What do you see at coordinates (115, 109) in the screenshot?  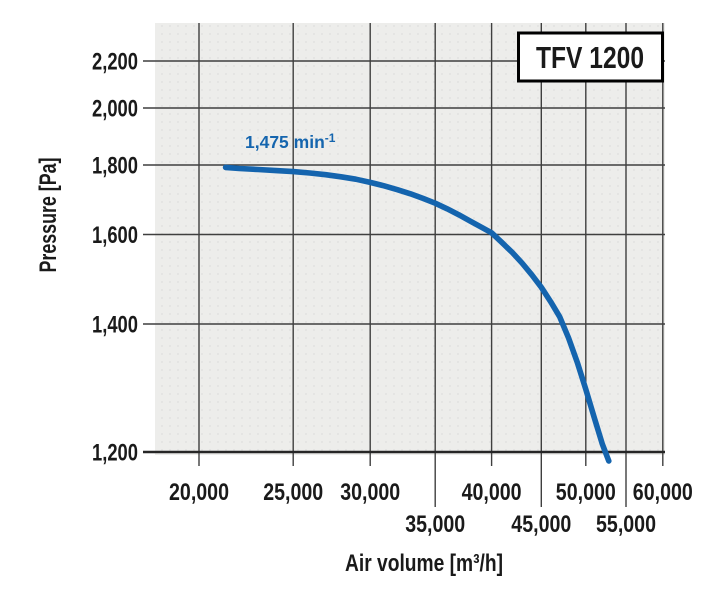 I see `y-tick-label: 2,000` at bounding box center [115, 109].